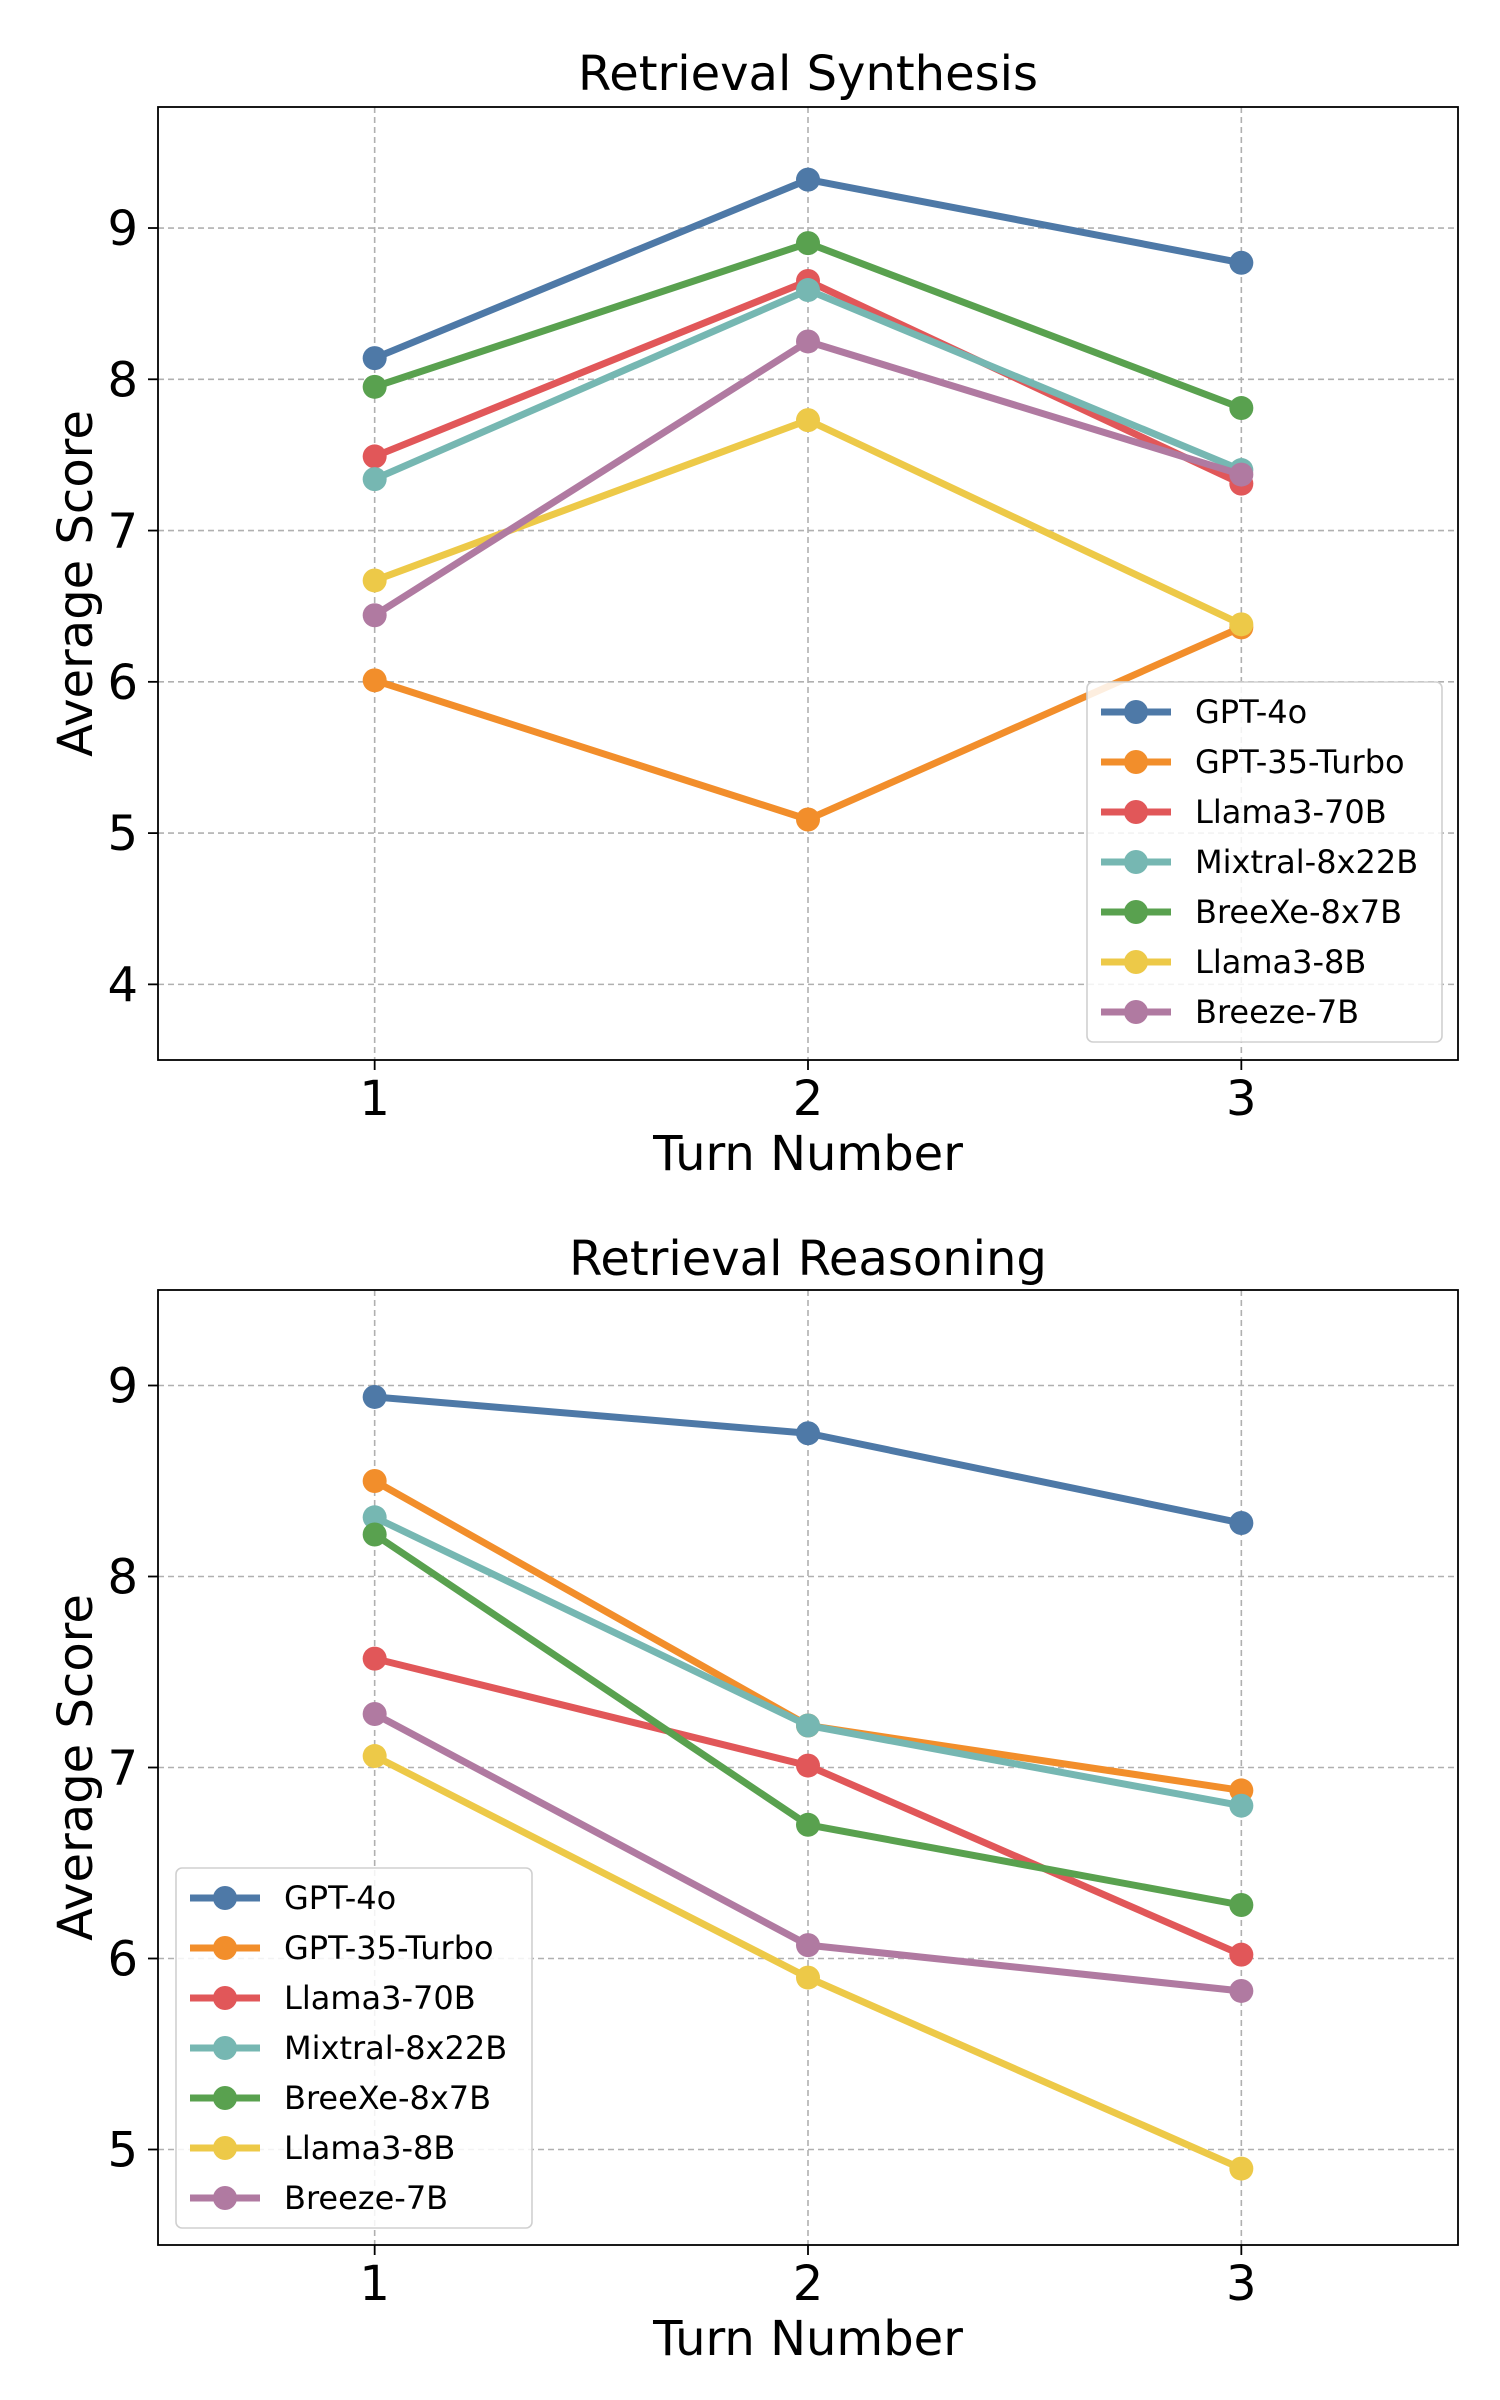 This screenshot has height=2400, width=1500. Describe the element at coordinates (380, 1998) in the screenshot. I see `legend-label: Llama3-70B` at that location.